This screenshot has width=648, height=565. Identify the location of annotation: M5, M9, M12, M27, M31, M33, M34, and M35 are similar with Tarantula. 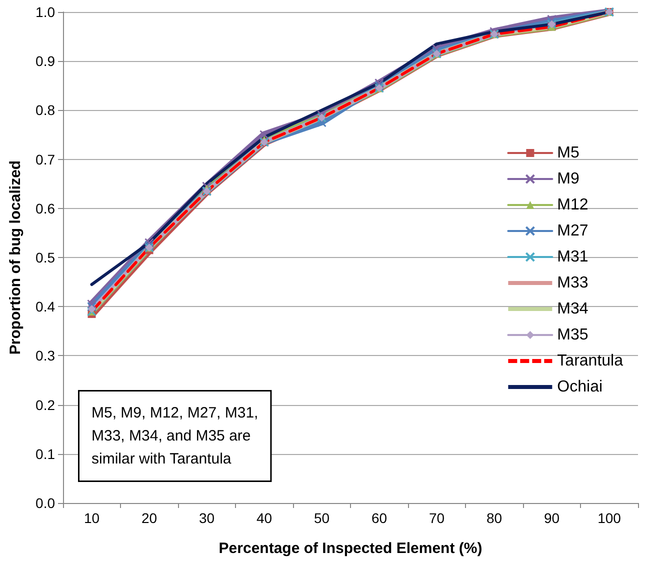
(175, 436).